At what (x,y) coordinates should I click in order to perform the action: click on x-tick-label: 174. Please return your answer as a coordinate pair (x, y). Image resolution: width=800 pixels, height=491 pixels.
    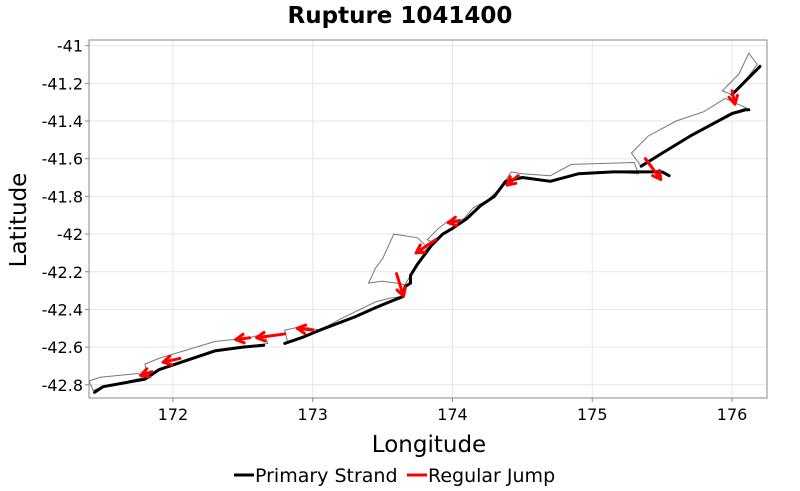
    Looking at the image, I should click on (452, 414).